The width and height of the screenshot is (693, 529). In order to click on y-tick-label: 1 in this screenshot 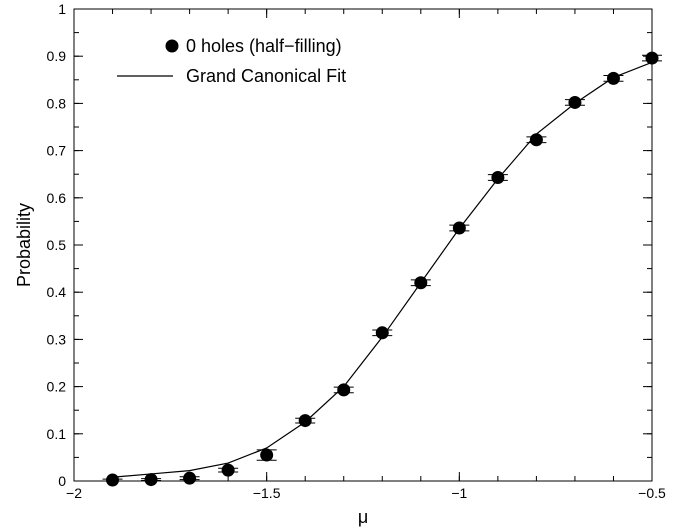, I will do `click(62, 9)`.